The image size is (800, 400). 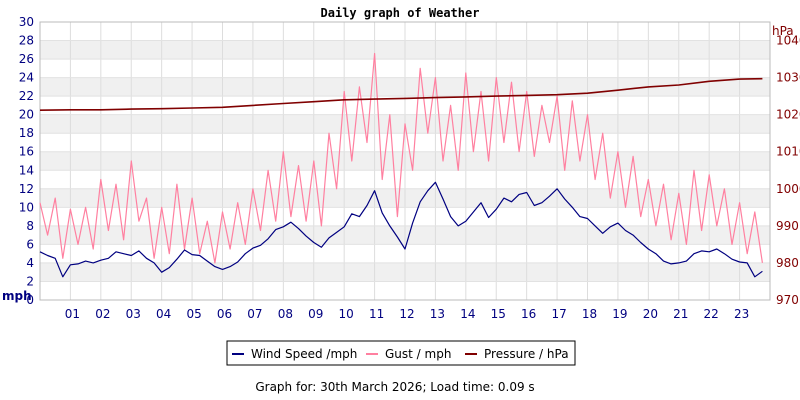 What do you see at coordinates (26, 170) in the screenshot?
I see `y-tick-label: 14` at bounding box center [26, 170].